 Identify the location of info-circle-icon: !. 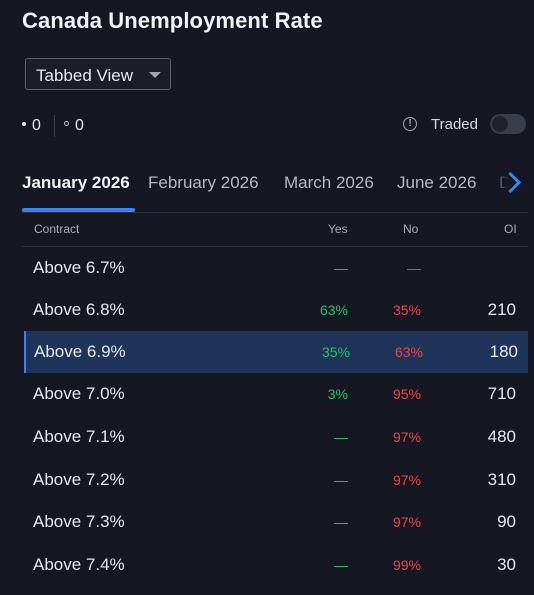
(410, 124).